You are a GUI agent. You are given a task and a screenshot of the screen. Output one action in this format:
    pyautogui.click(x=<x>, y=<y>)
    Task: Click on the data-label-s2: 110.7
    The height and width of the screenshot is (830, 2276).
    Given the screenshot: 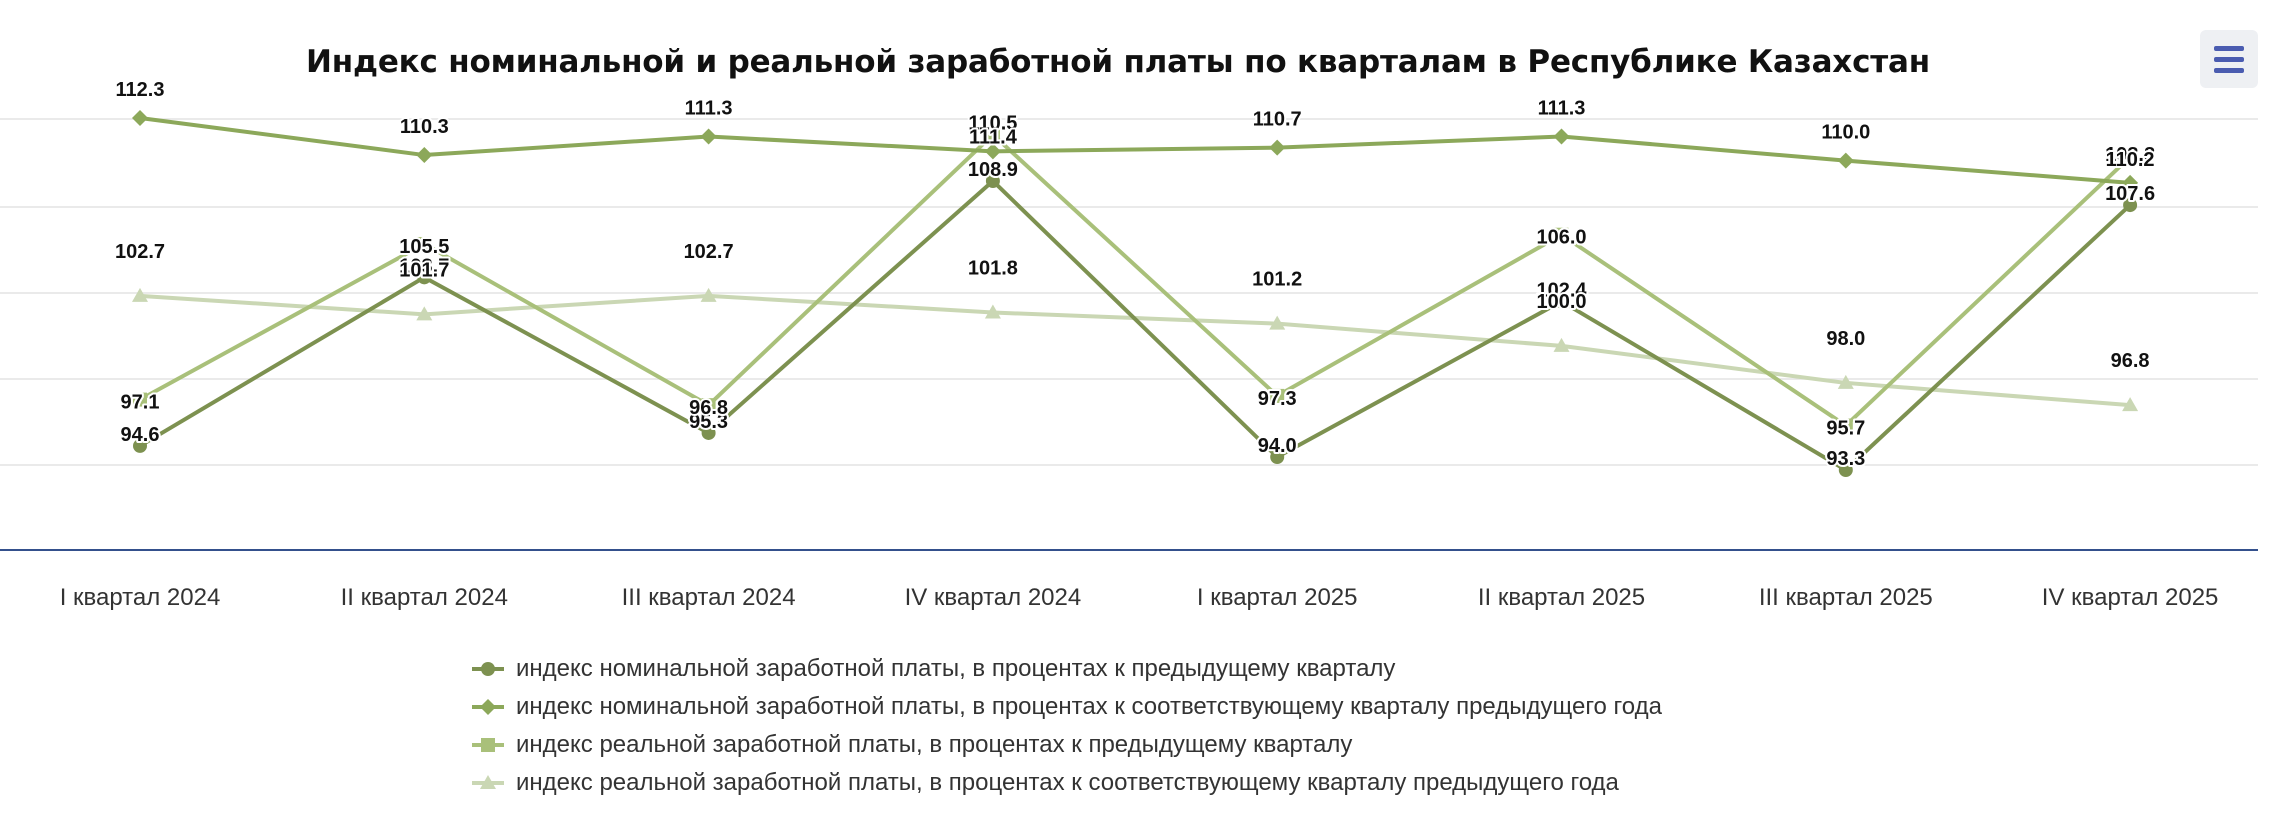 What is the action you would take?
    pyautogui.click(x=1277, y=120)
    